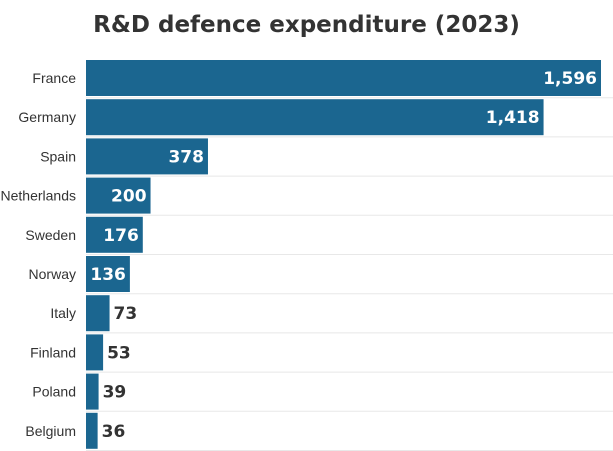 The image size is (613, 451). What do you see at coordinates (343, 78) in the screenshot?
I see `bar-france` at bounding box center [343, 78].